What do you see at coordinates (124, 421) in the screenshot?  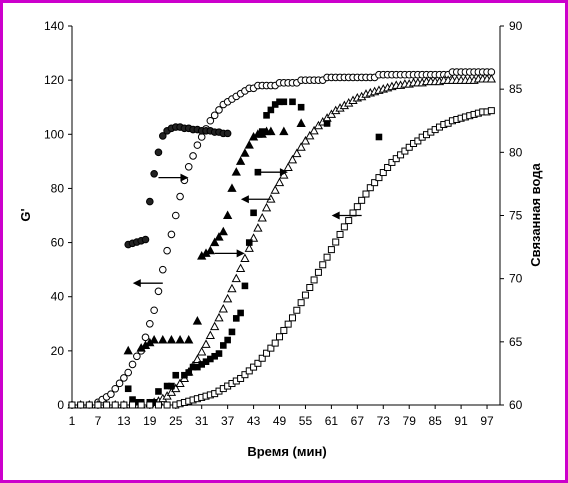 I see `x-tick-label: 13` at bounding box center [124, 421].